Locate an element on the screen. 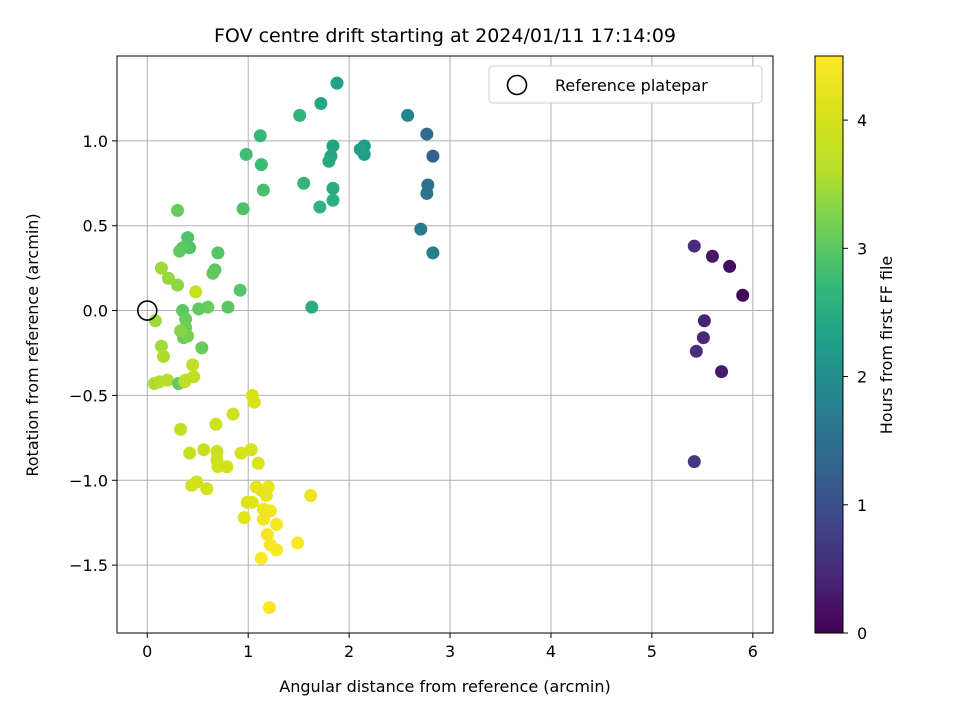  y-tick-label: −0.5 is located at coordinates (88, 395).